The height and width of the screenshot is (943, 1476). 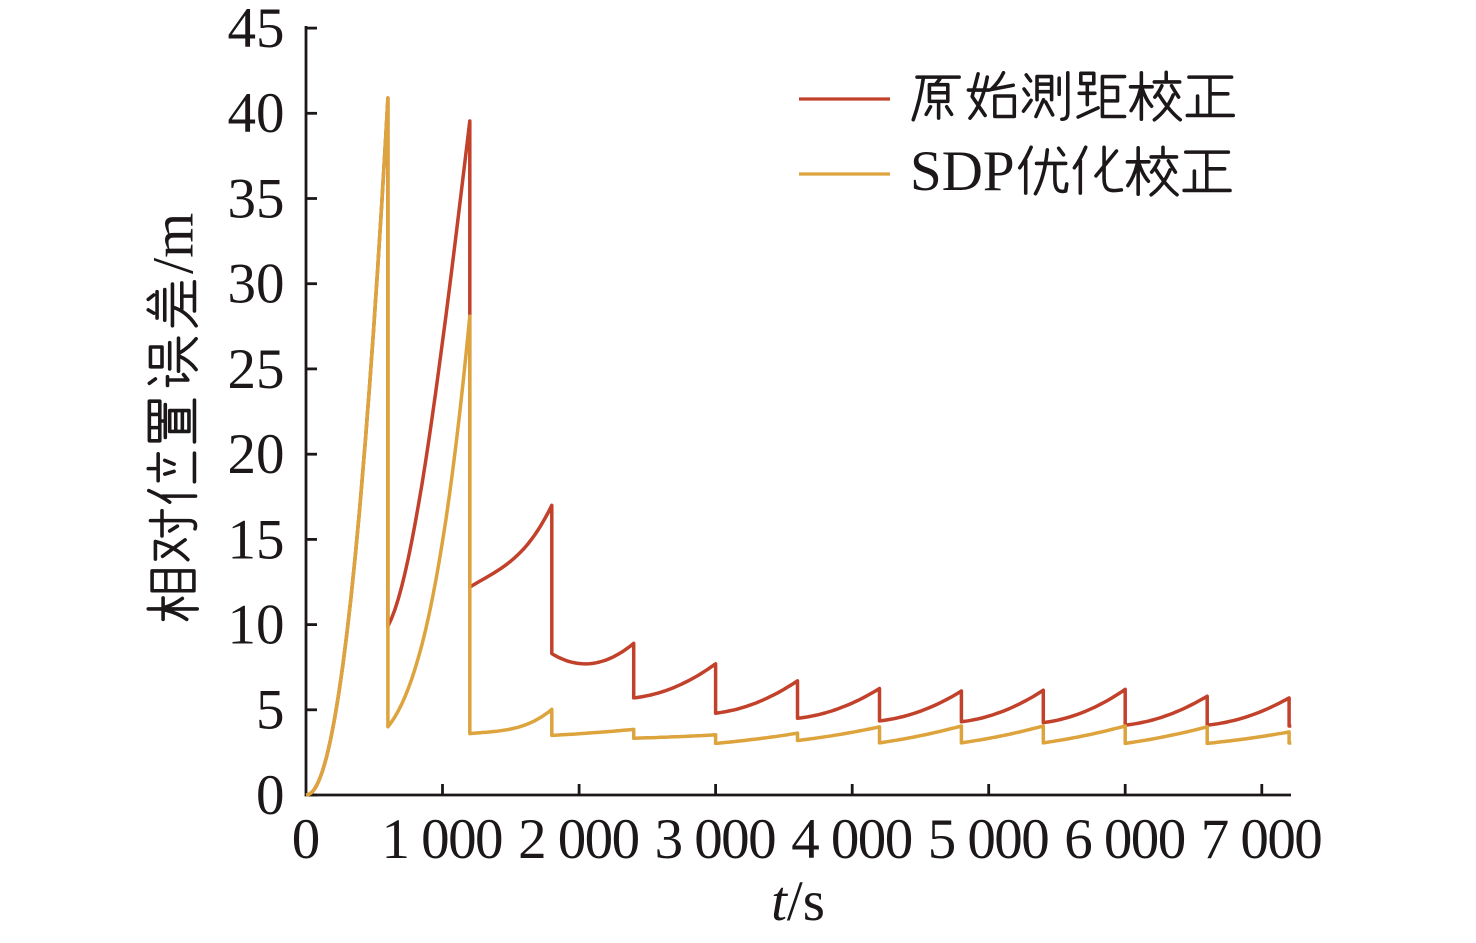 I want to click on svg-text: 1 000, so click(x=443, y=839).